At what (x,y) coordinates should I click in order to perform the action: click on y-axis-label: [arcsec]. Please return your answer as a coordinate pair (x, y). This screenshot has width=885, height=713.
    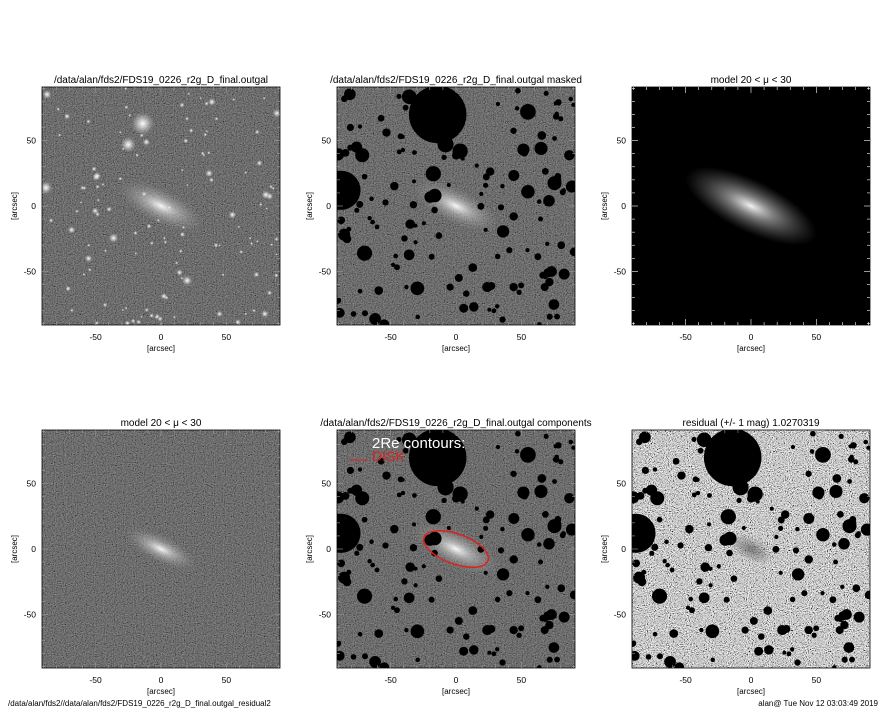
    Looking at the image, I should click on (309, 549).